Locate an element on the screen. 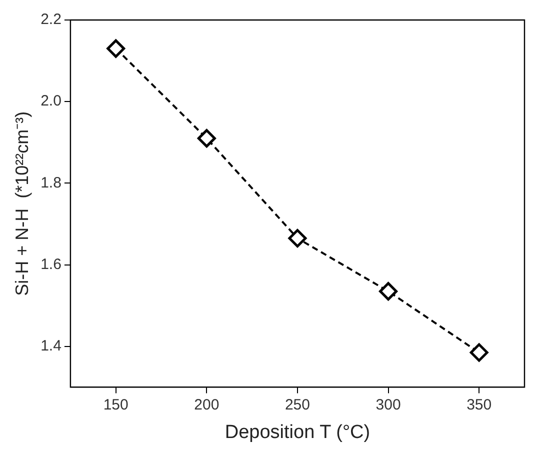 This screenshot has width=543, height=456. x-axis-title: Deposition T (°C) is located at coordinates (297, 432).